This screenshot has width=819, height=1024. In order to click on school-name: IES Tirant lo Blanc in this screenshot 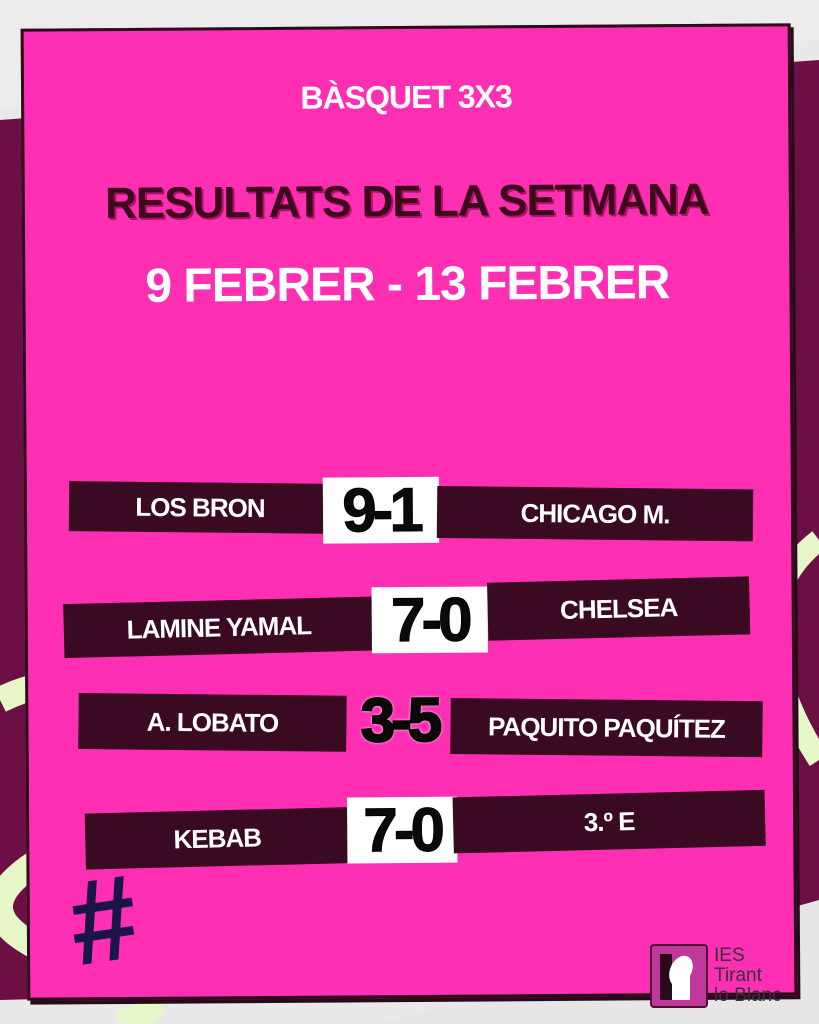, I will do `click(748, 976)`.